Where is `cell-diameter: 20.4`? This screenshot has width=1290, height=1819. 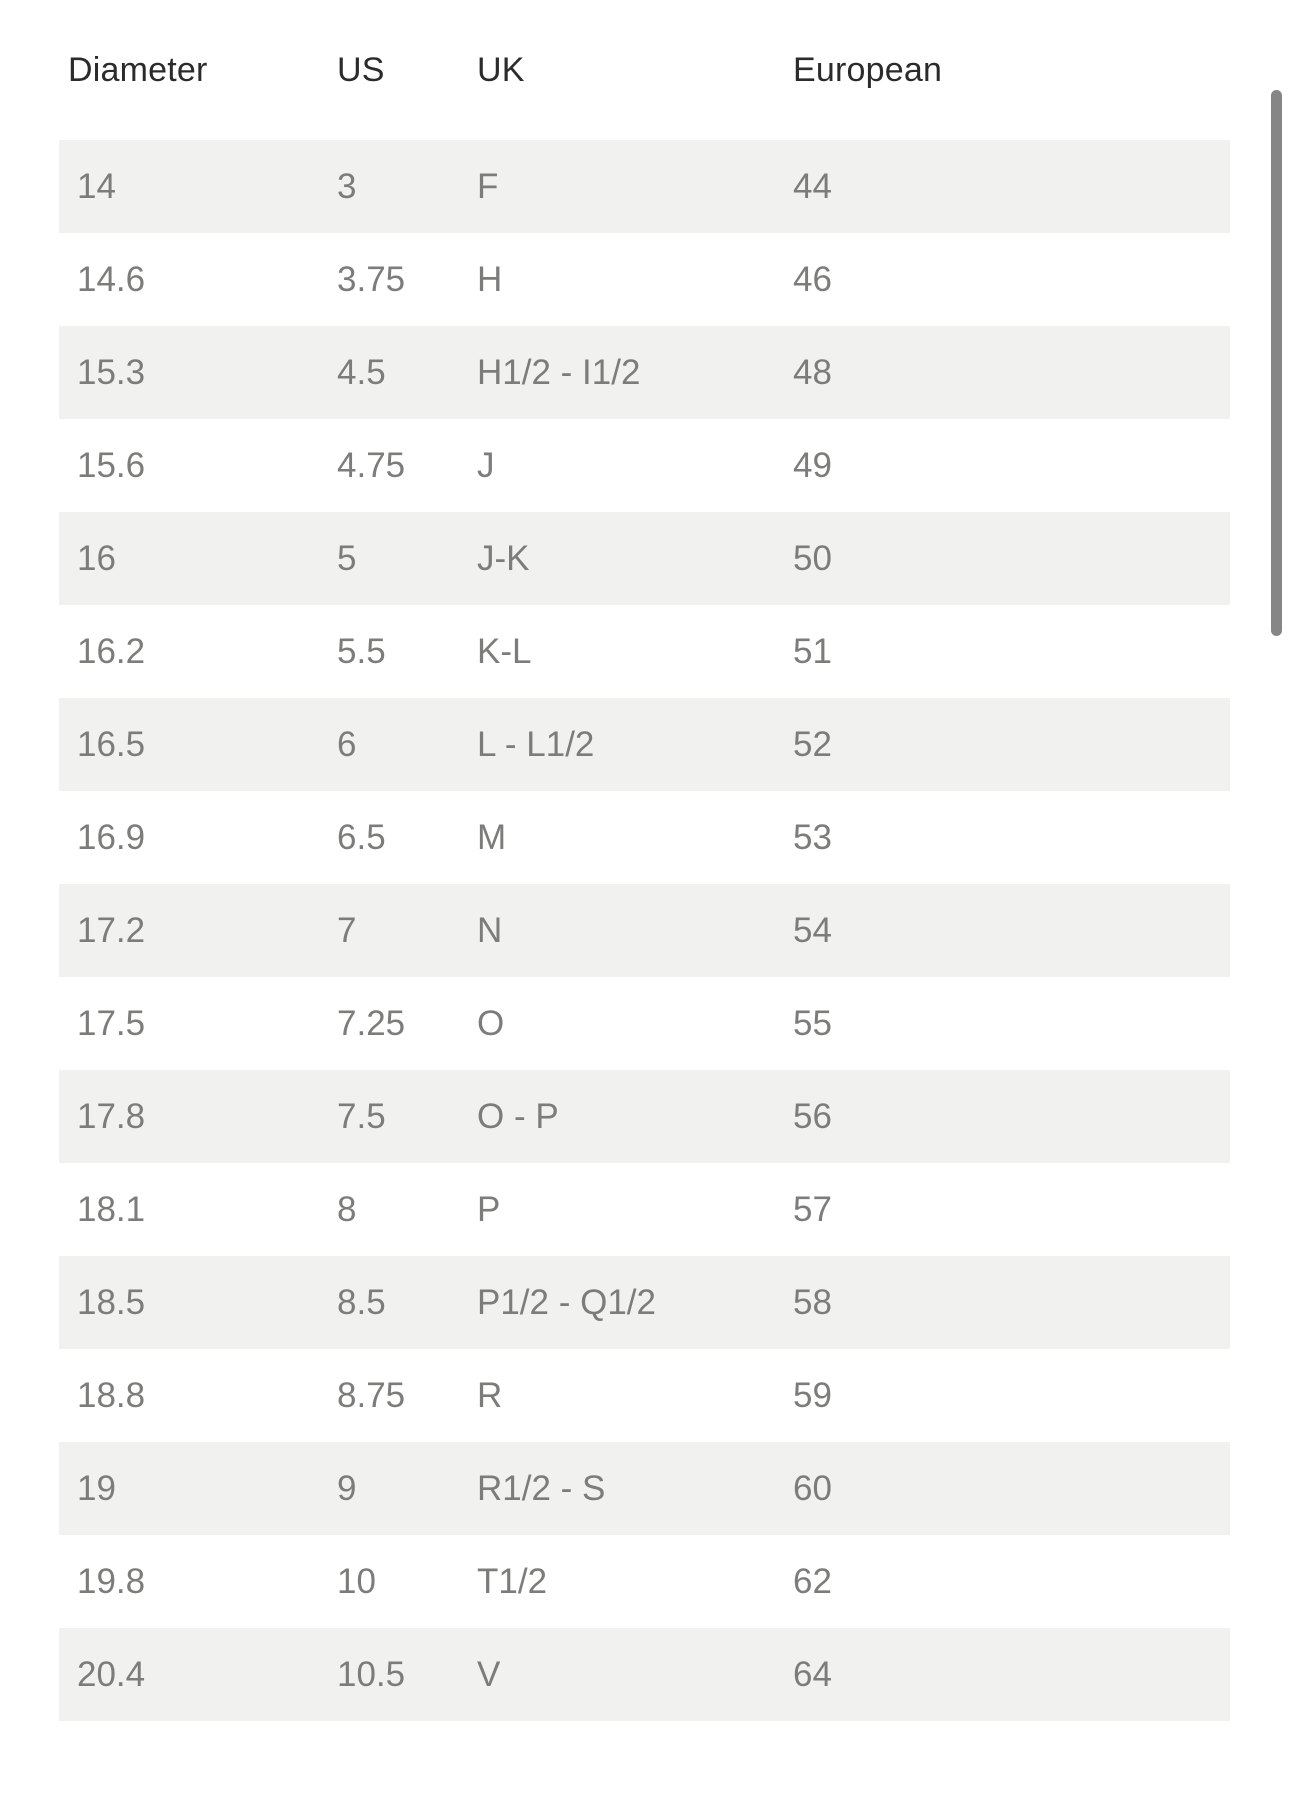 cell-diameter: 20.4 is located at coordinates (111, 1674).